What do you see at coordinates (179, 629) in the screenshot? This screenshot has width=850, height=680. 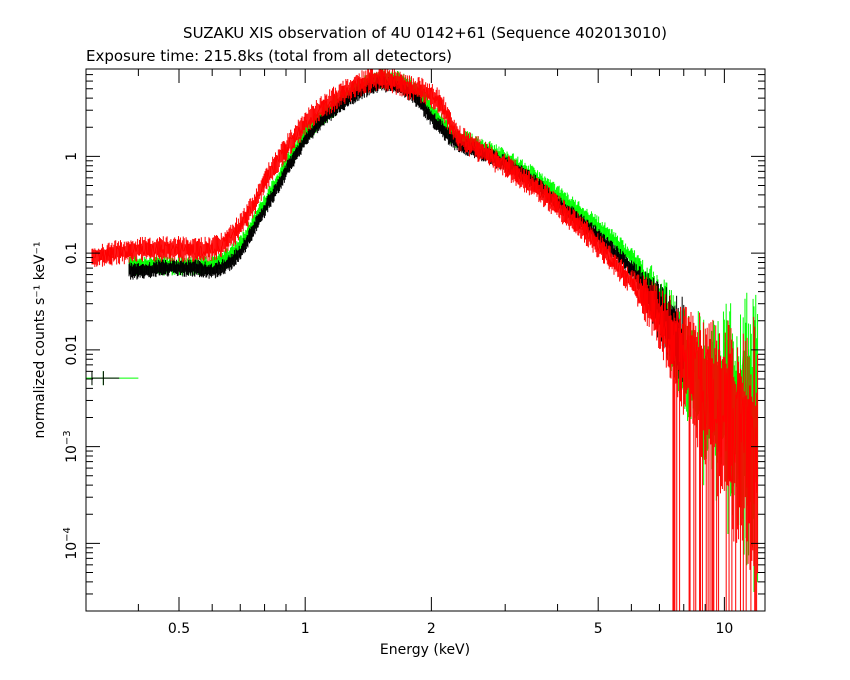 I see `x-tick-label: 0.5` at bounding box center [179, 629].